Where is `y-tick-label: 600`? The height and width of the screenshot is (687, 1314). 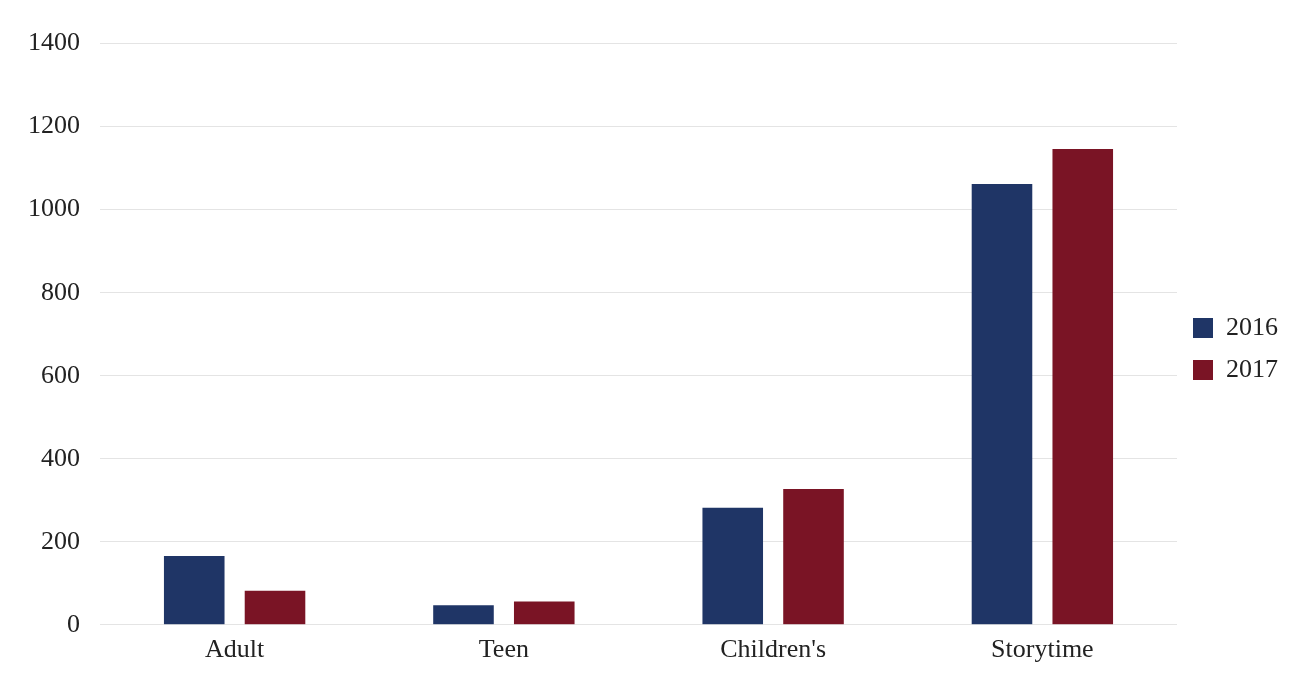
y-tick-label: 600 is located at coordinates (60, 374).